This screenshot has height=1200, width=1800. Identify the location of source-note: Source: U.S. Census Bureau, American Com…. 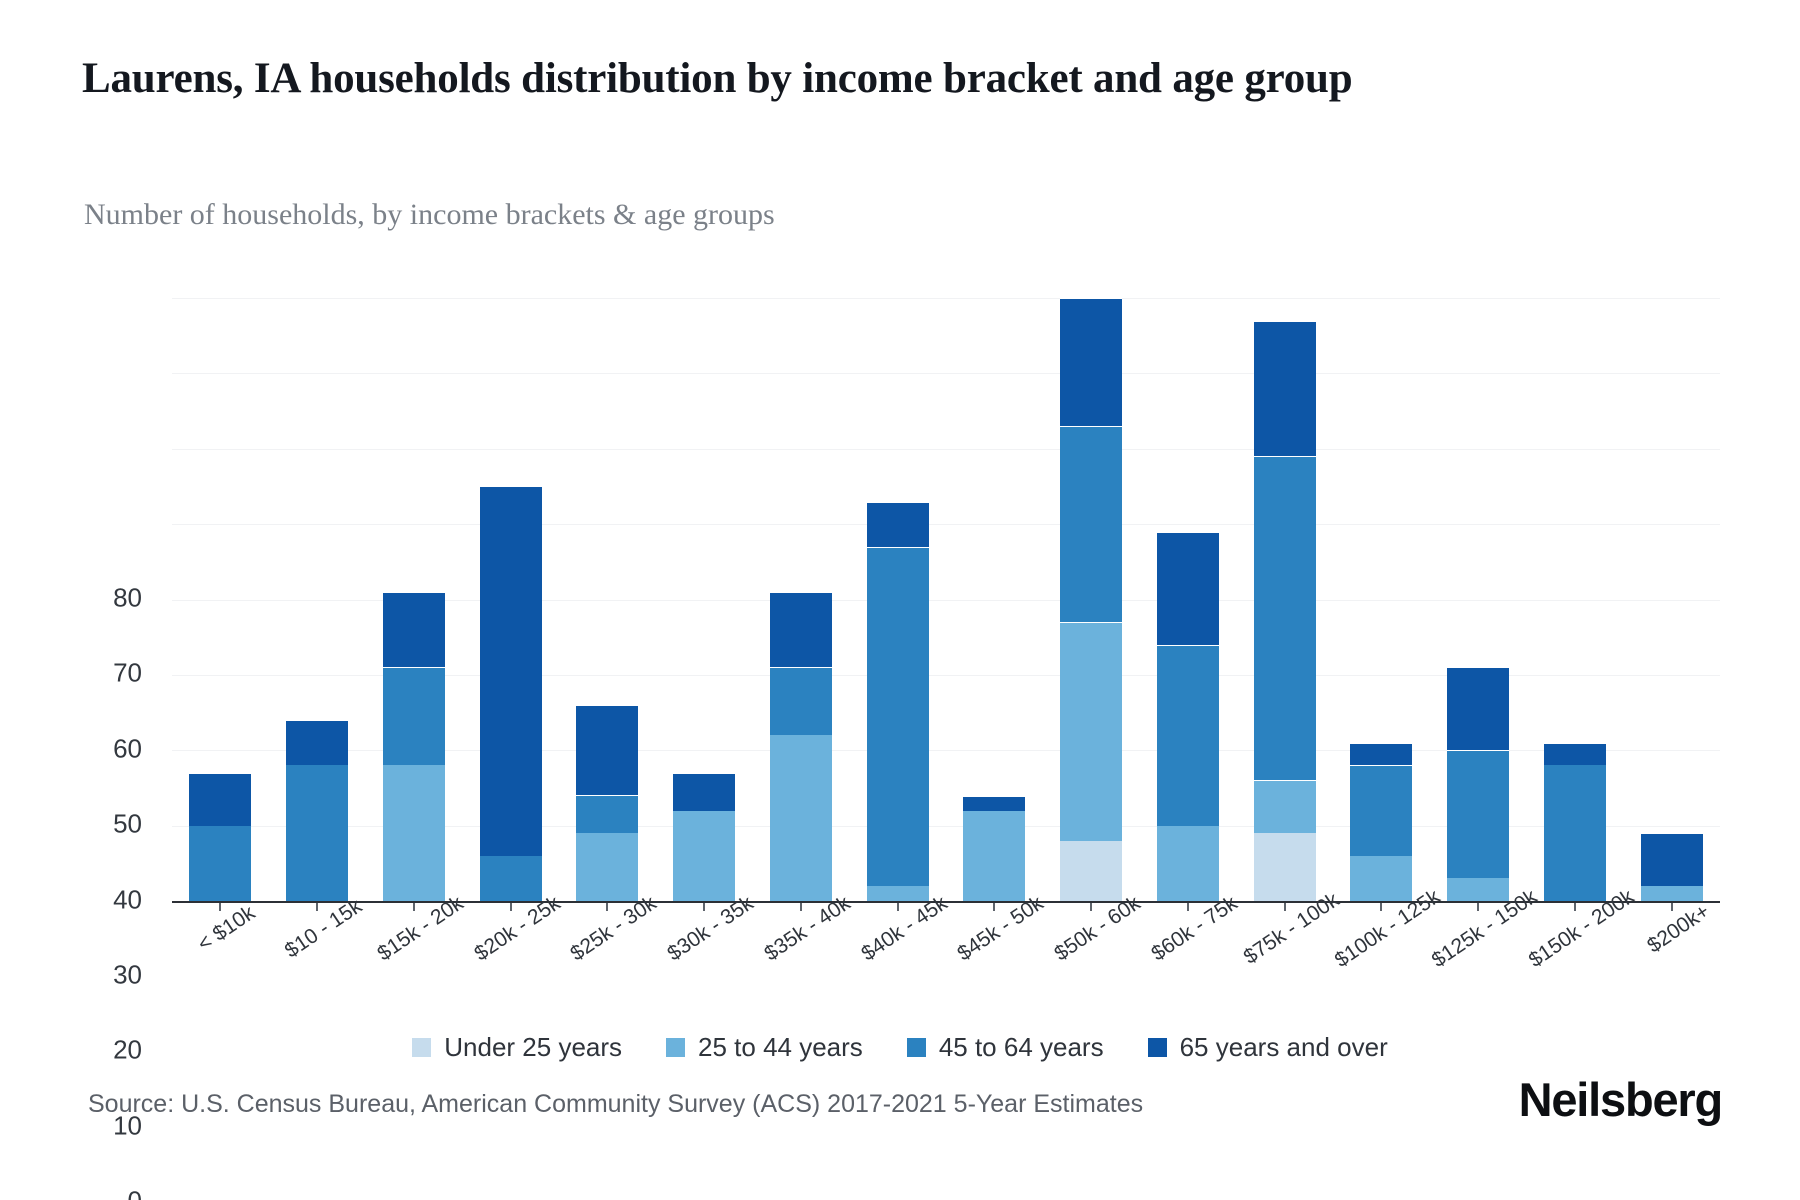
(616, 1104).